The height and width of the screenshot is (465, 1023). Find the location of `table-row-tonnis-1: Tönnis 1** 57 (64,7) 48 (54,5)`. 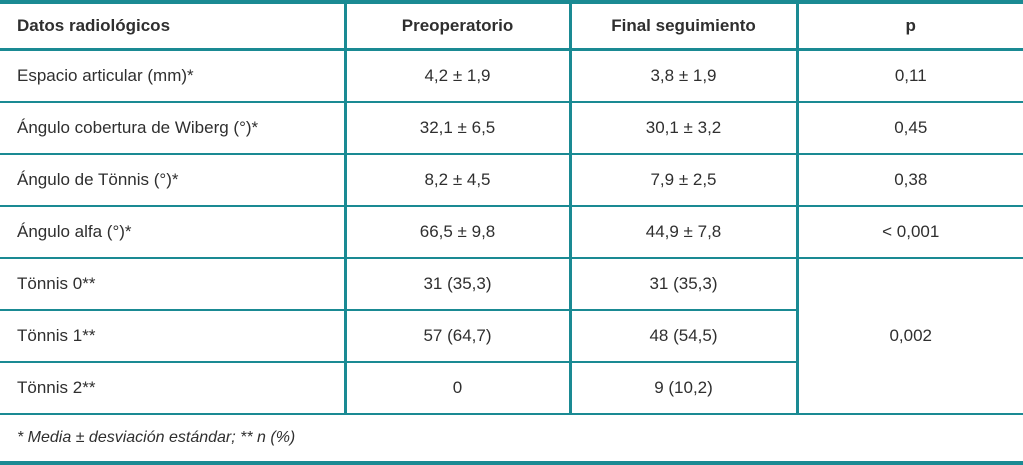

table-row-tonnis-1: Tönnis 1** 57 (64,7) 48 (54,5) is located at coordinates (511, 336).